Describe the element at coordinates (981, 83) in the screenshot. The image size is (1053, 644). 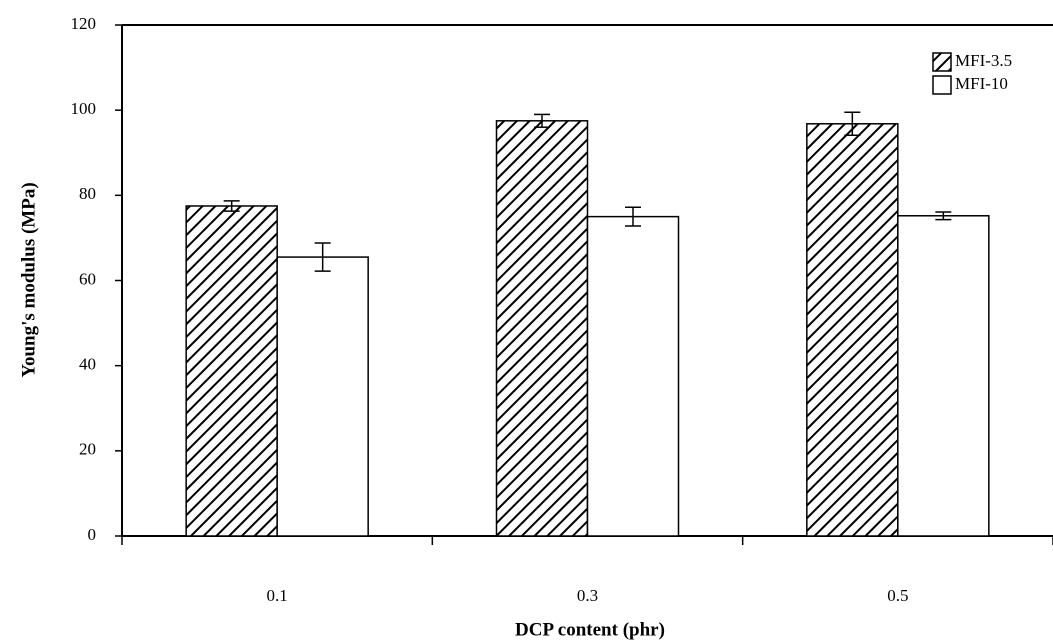
I see `legend-label: MFI-10` at that location.